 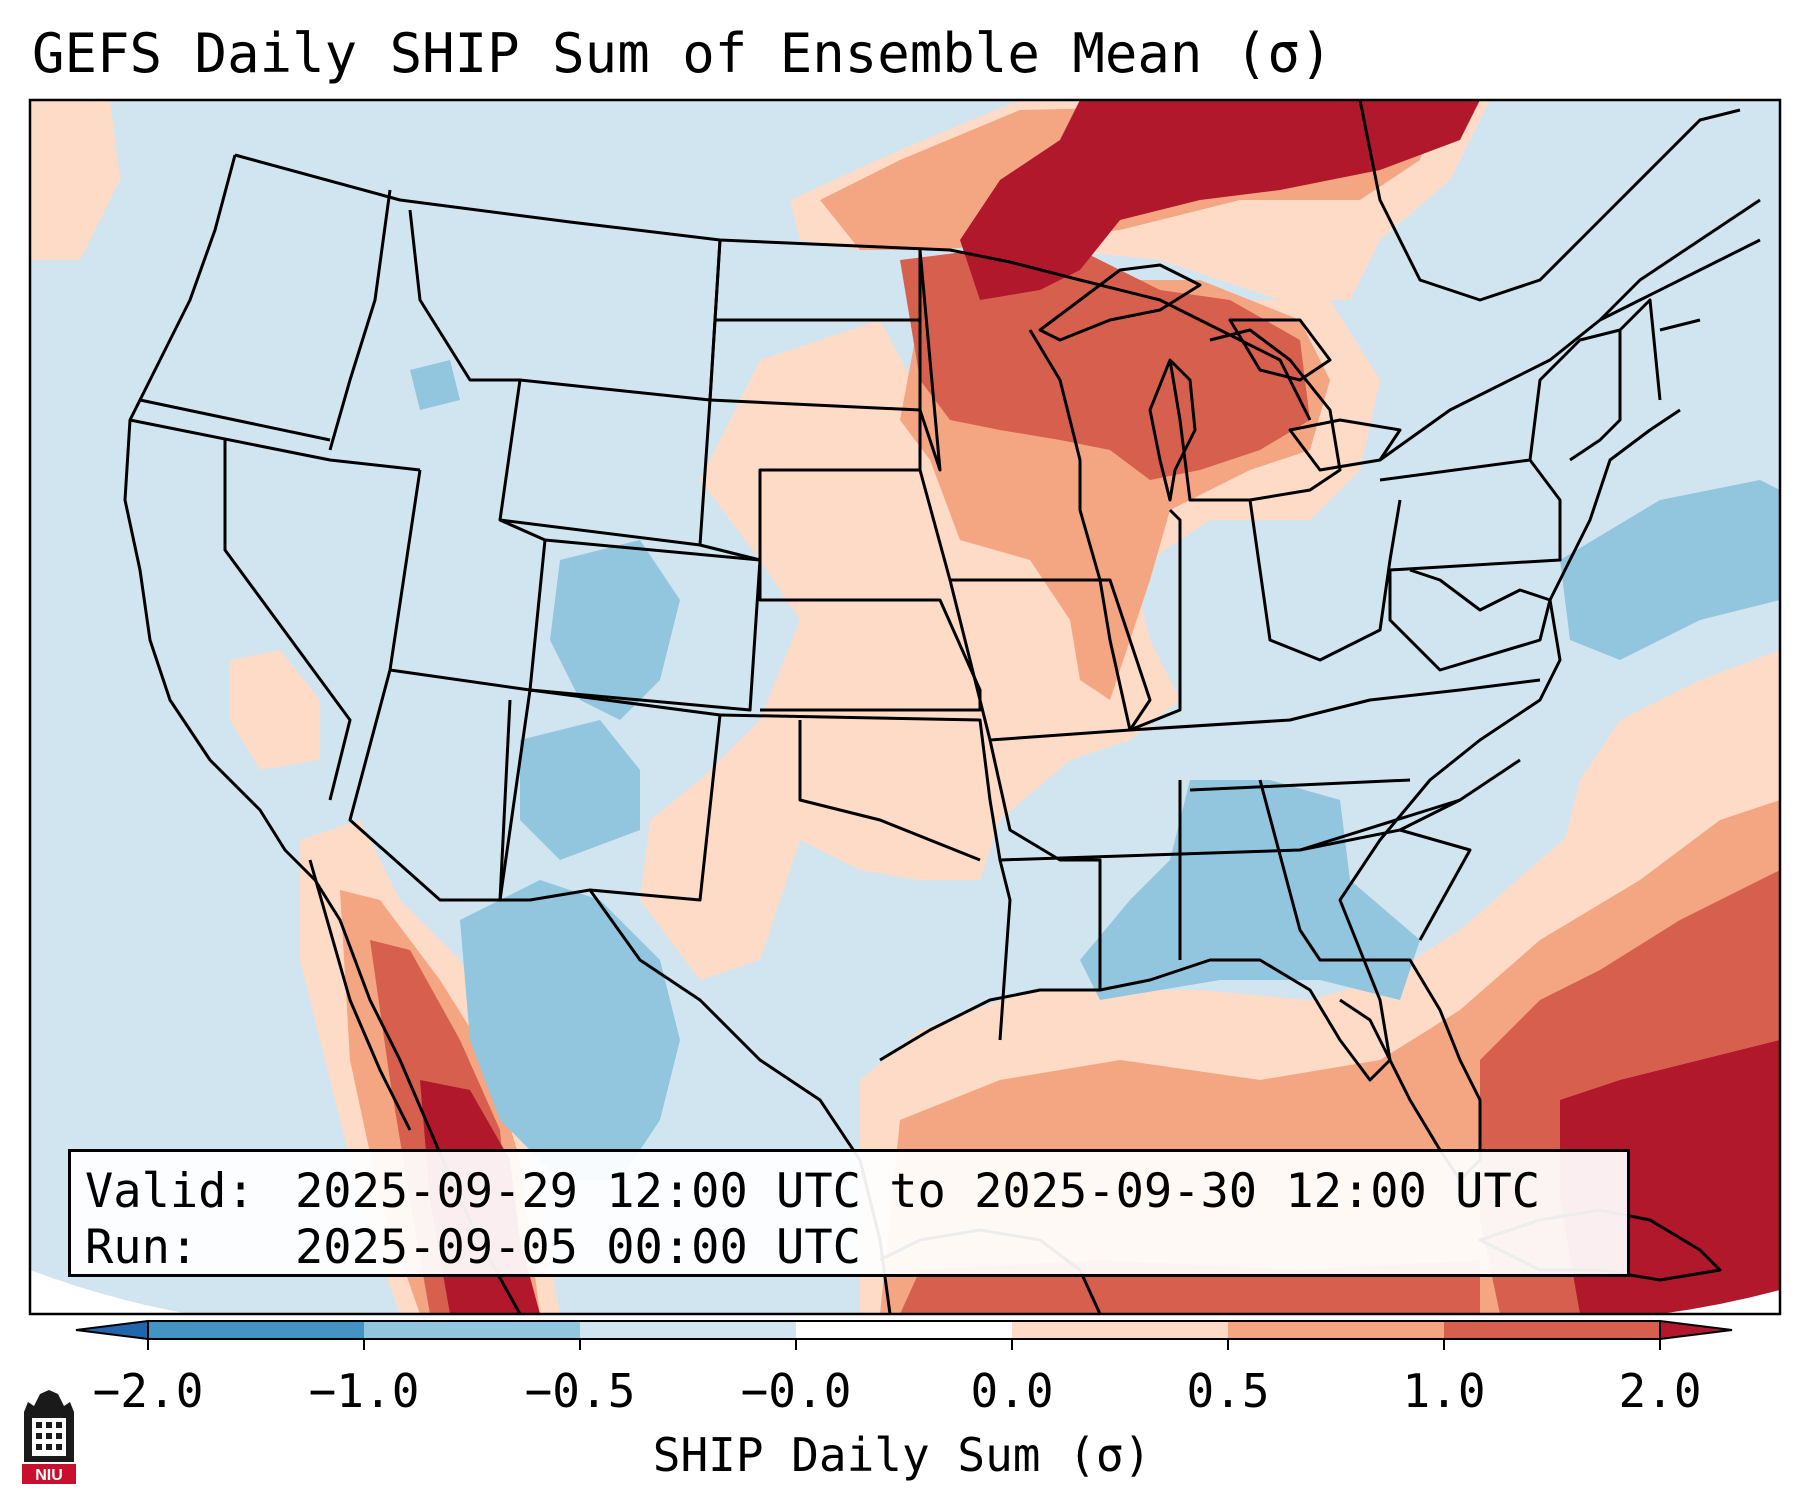 What do you see at coordinates (773, 287) in the screenshot?
I see `canada-us-border` at bounding box center [773, 287].